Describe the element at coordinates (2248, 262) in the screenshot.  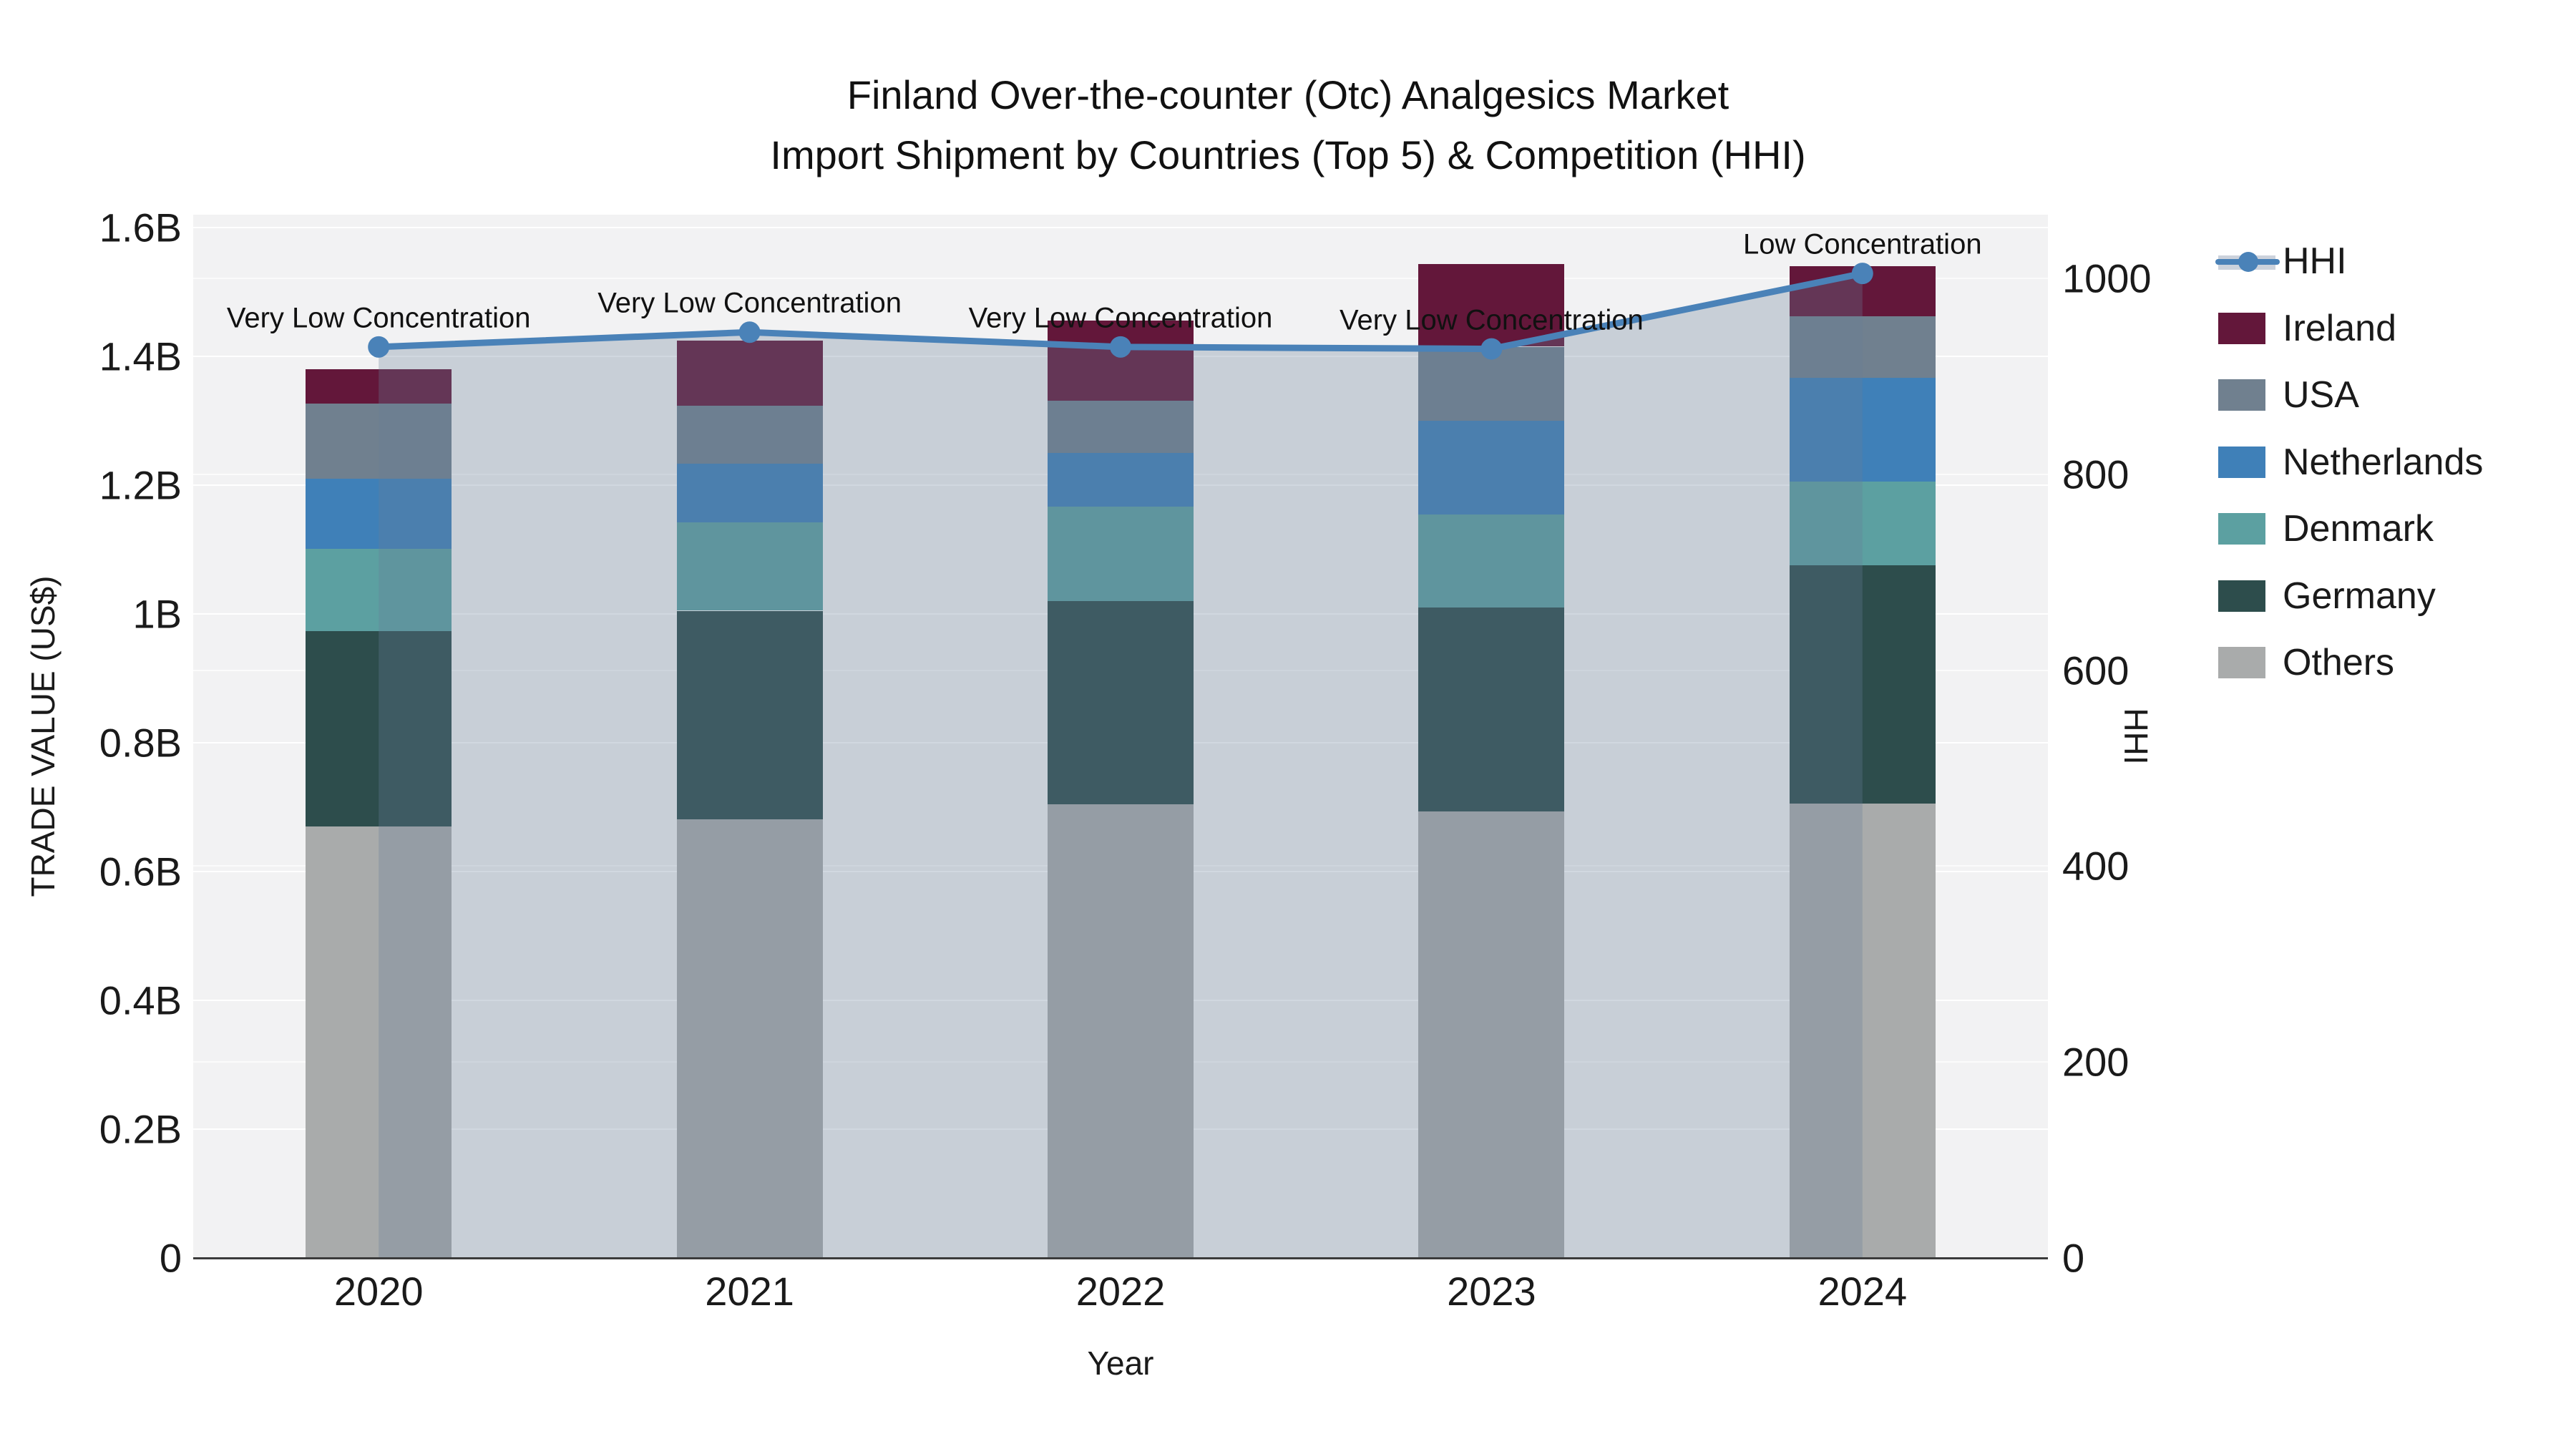
I see `legend-hhi-marker-icon` at that location.